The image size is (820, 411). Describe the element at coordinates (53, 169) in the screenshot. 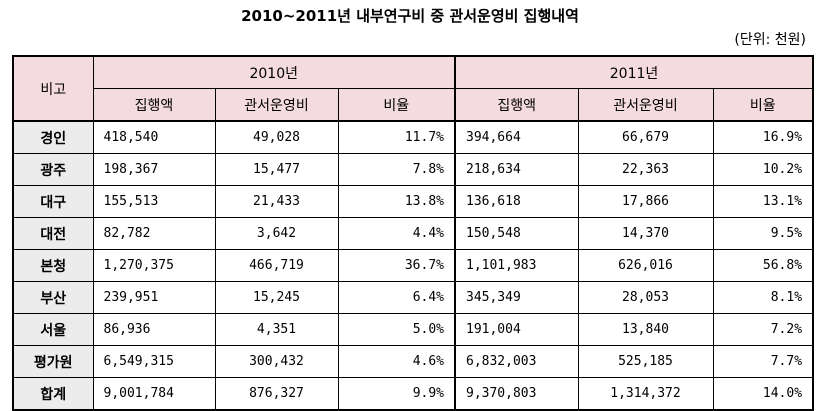

I see `row-label: 광주` at that location.